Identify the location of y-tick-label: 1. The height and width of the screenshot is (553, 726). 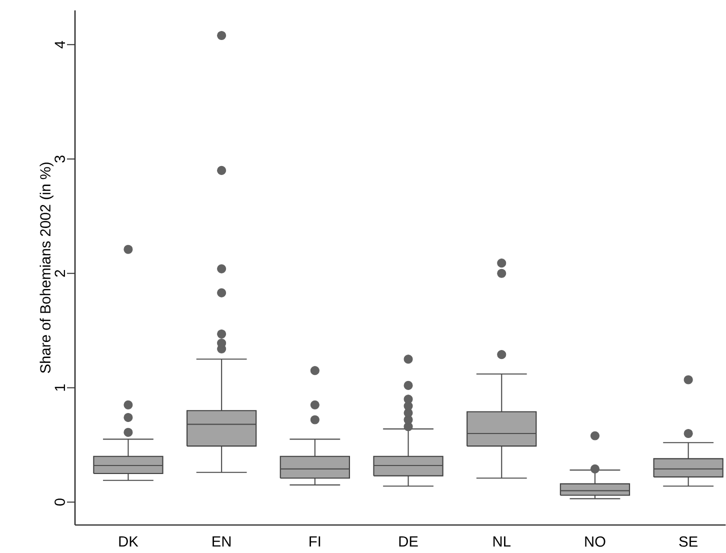
(59, 387).